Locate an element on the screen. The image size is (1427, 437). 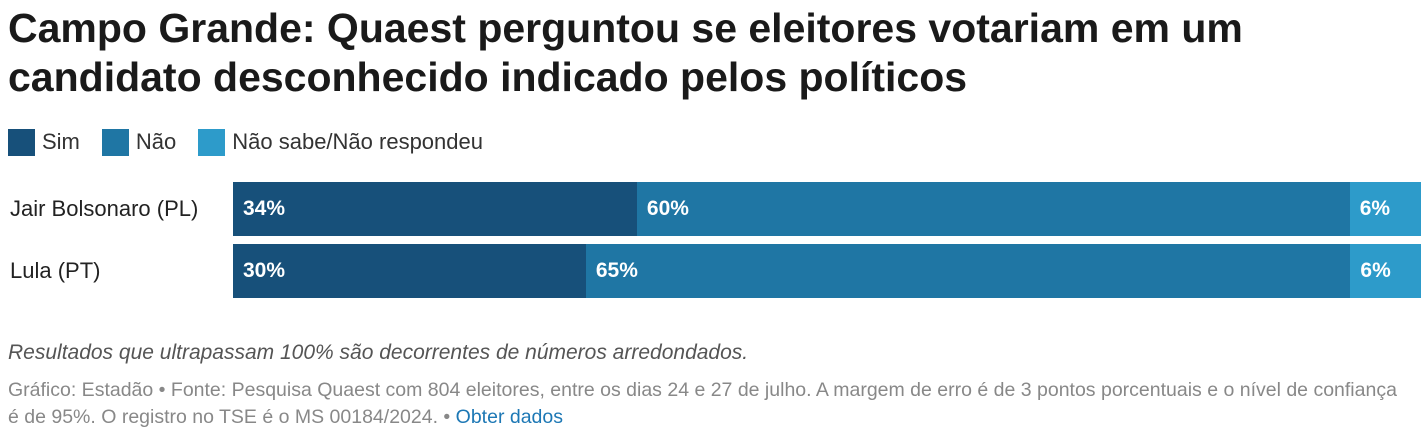
legend: Sim Não Não sabe/Não respondeu is located at coordinates (256, 142).